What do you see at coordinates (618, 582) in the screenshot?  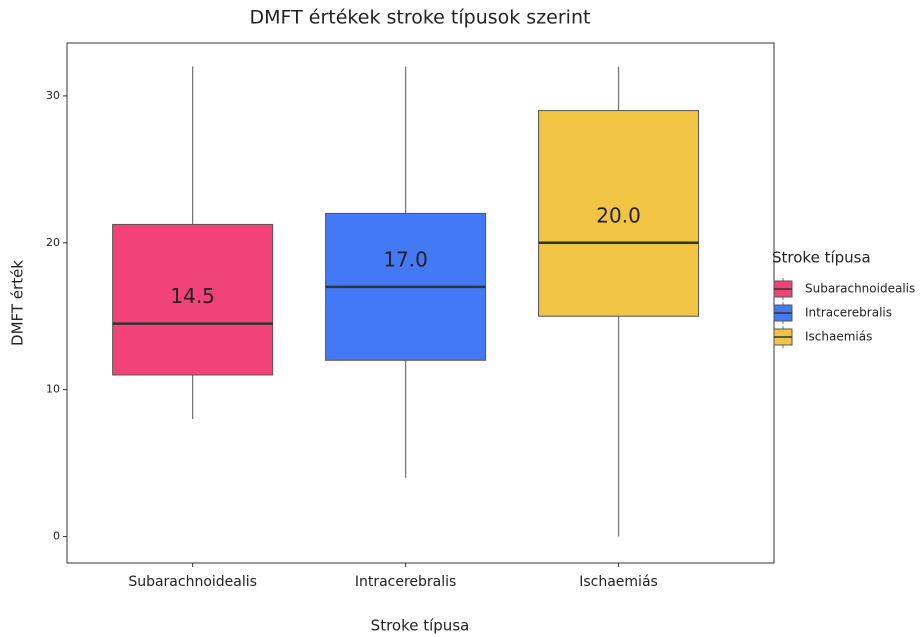 I see `x-tick-label: Ischaemiás` at bounding box center [618, 582].